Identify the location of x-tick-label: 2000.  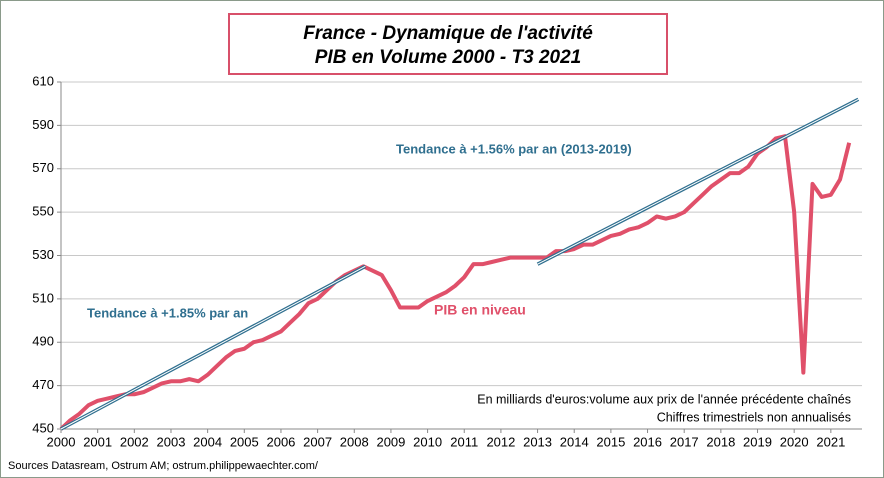
(61, 441).